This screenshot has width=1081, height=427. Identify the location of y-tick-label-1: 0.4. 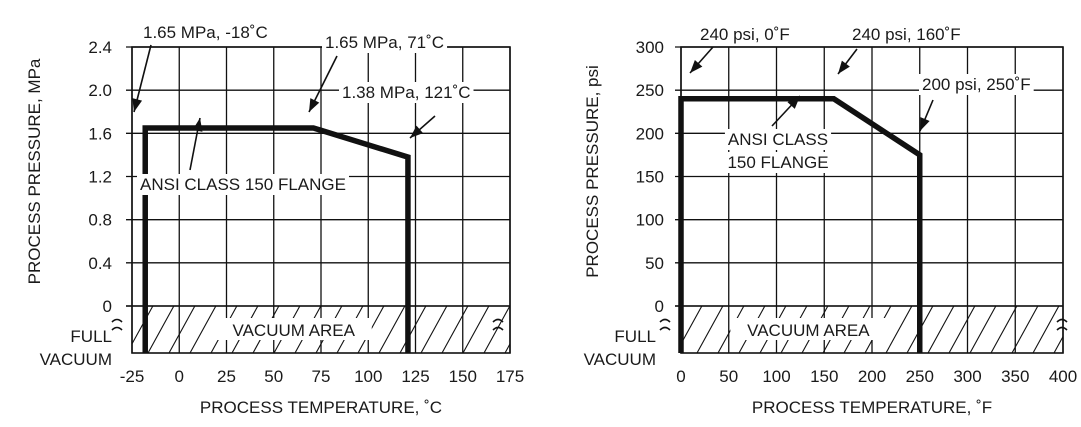
(100, 263).